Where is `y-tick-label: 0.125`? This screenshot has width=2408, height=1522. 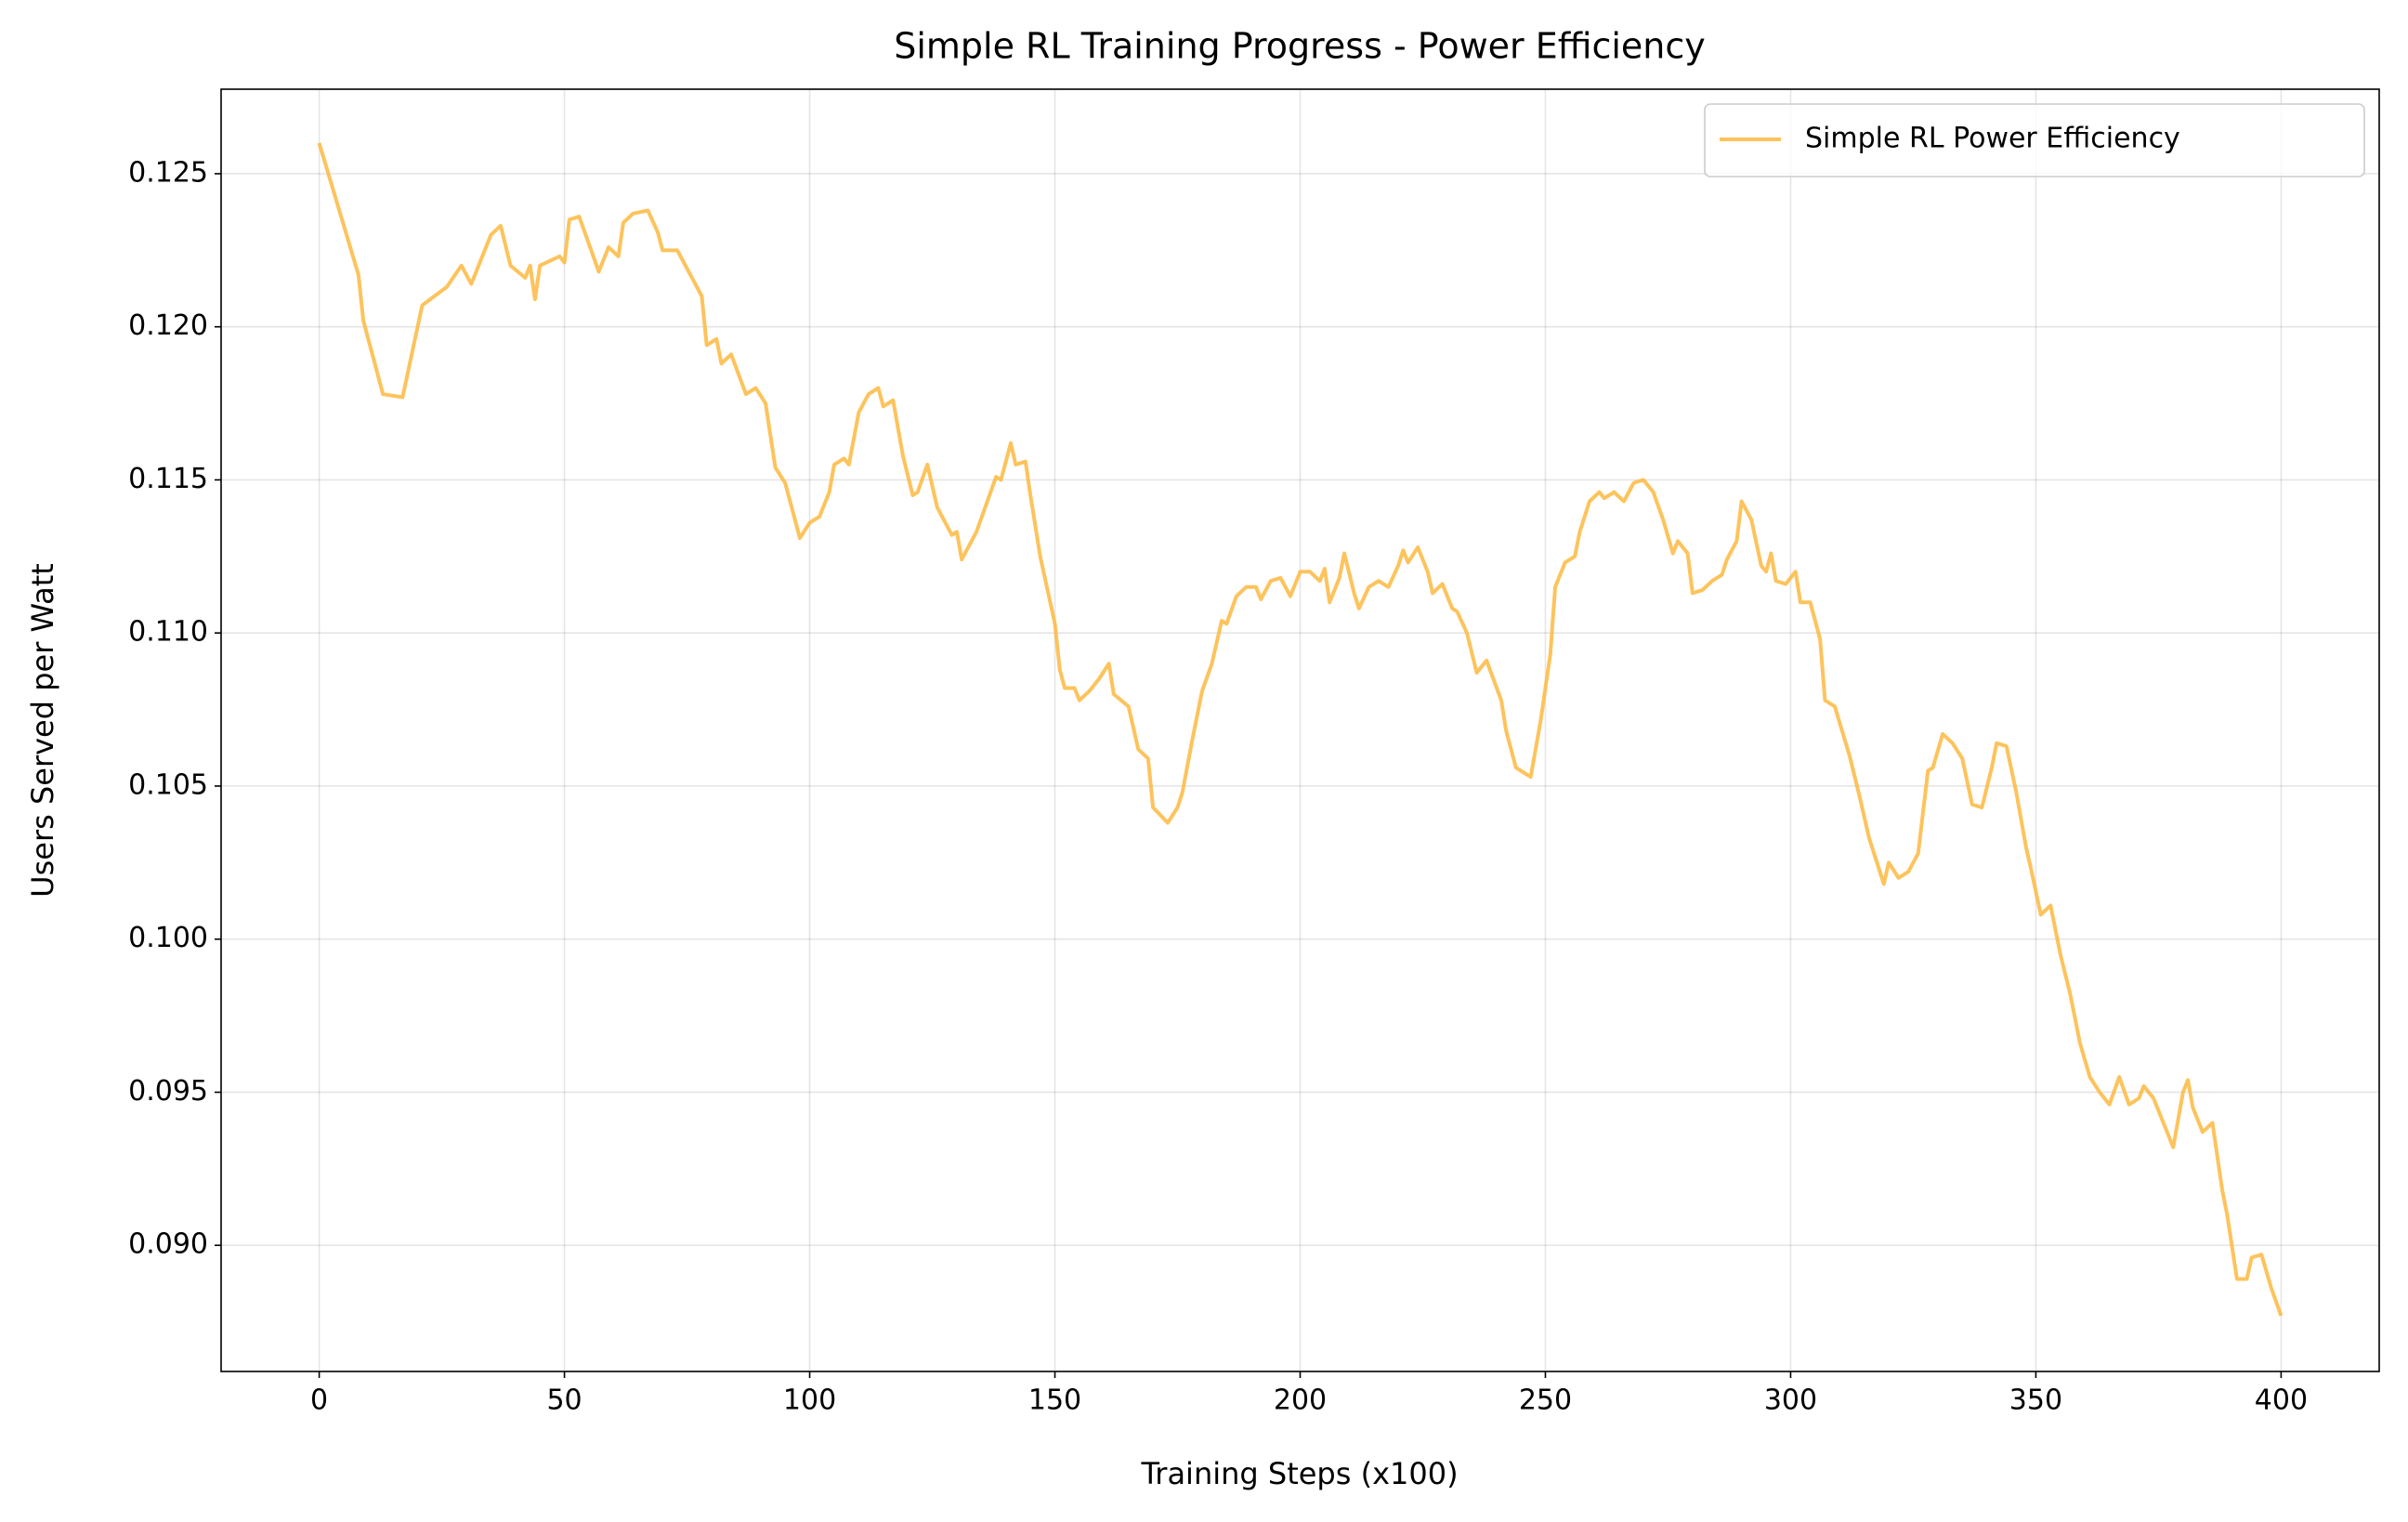 y-tick-label: 0.125 is located at coordinates (168, 173).